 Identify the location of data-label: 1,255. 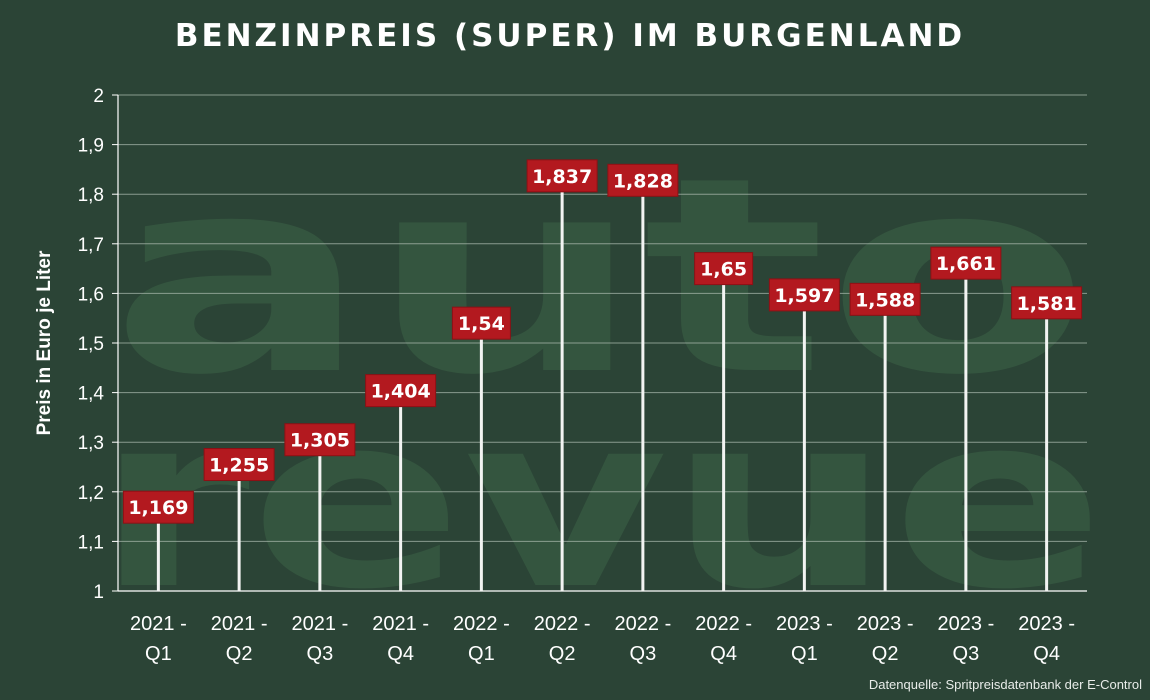
(239, 466).